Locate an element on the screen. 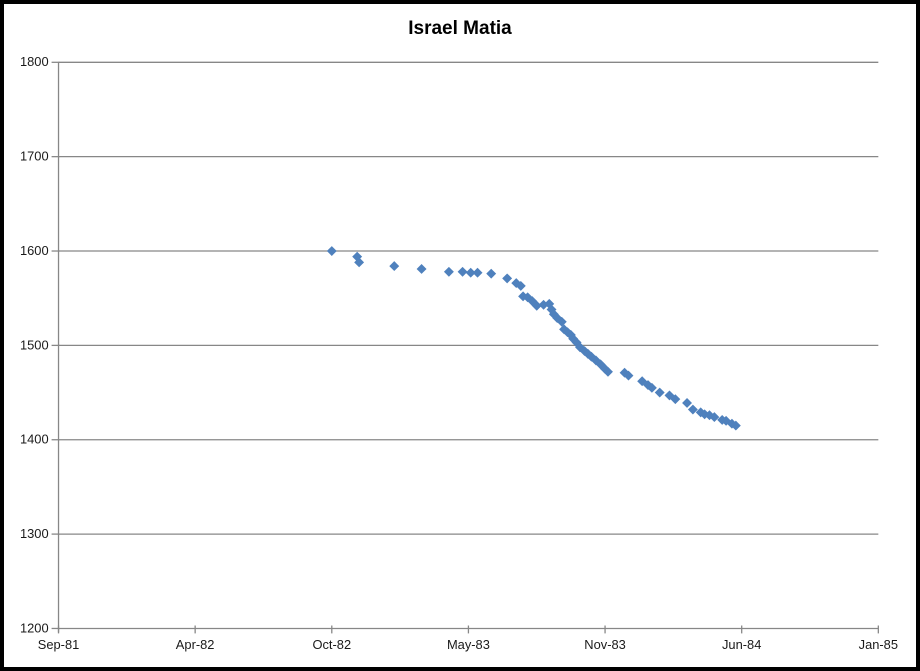  x-axis-tick-label: Apr-82 is located at coordinates (195, 644).